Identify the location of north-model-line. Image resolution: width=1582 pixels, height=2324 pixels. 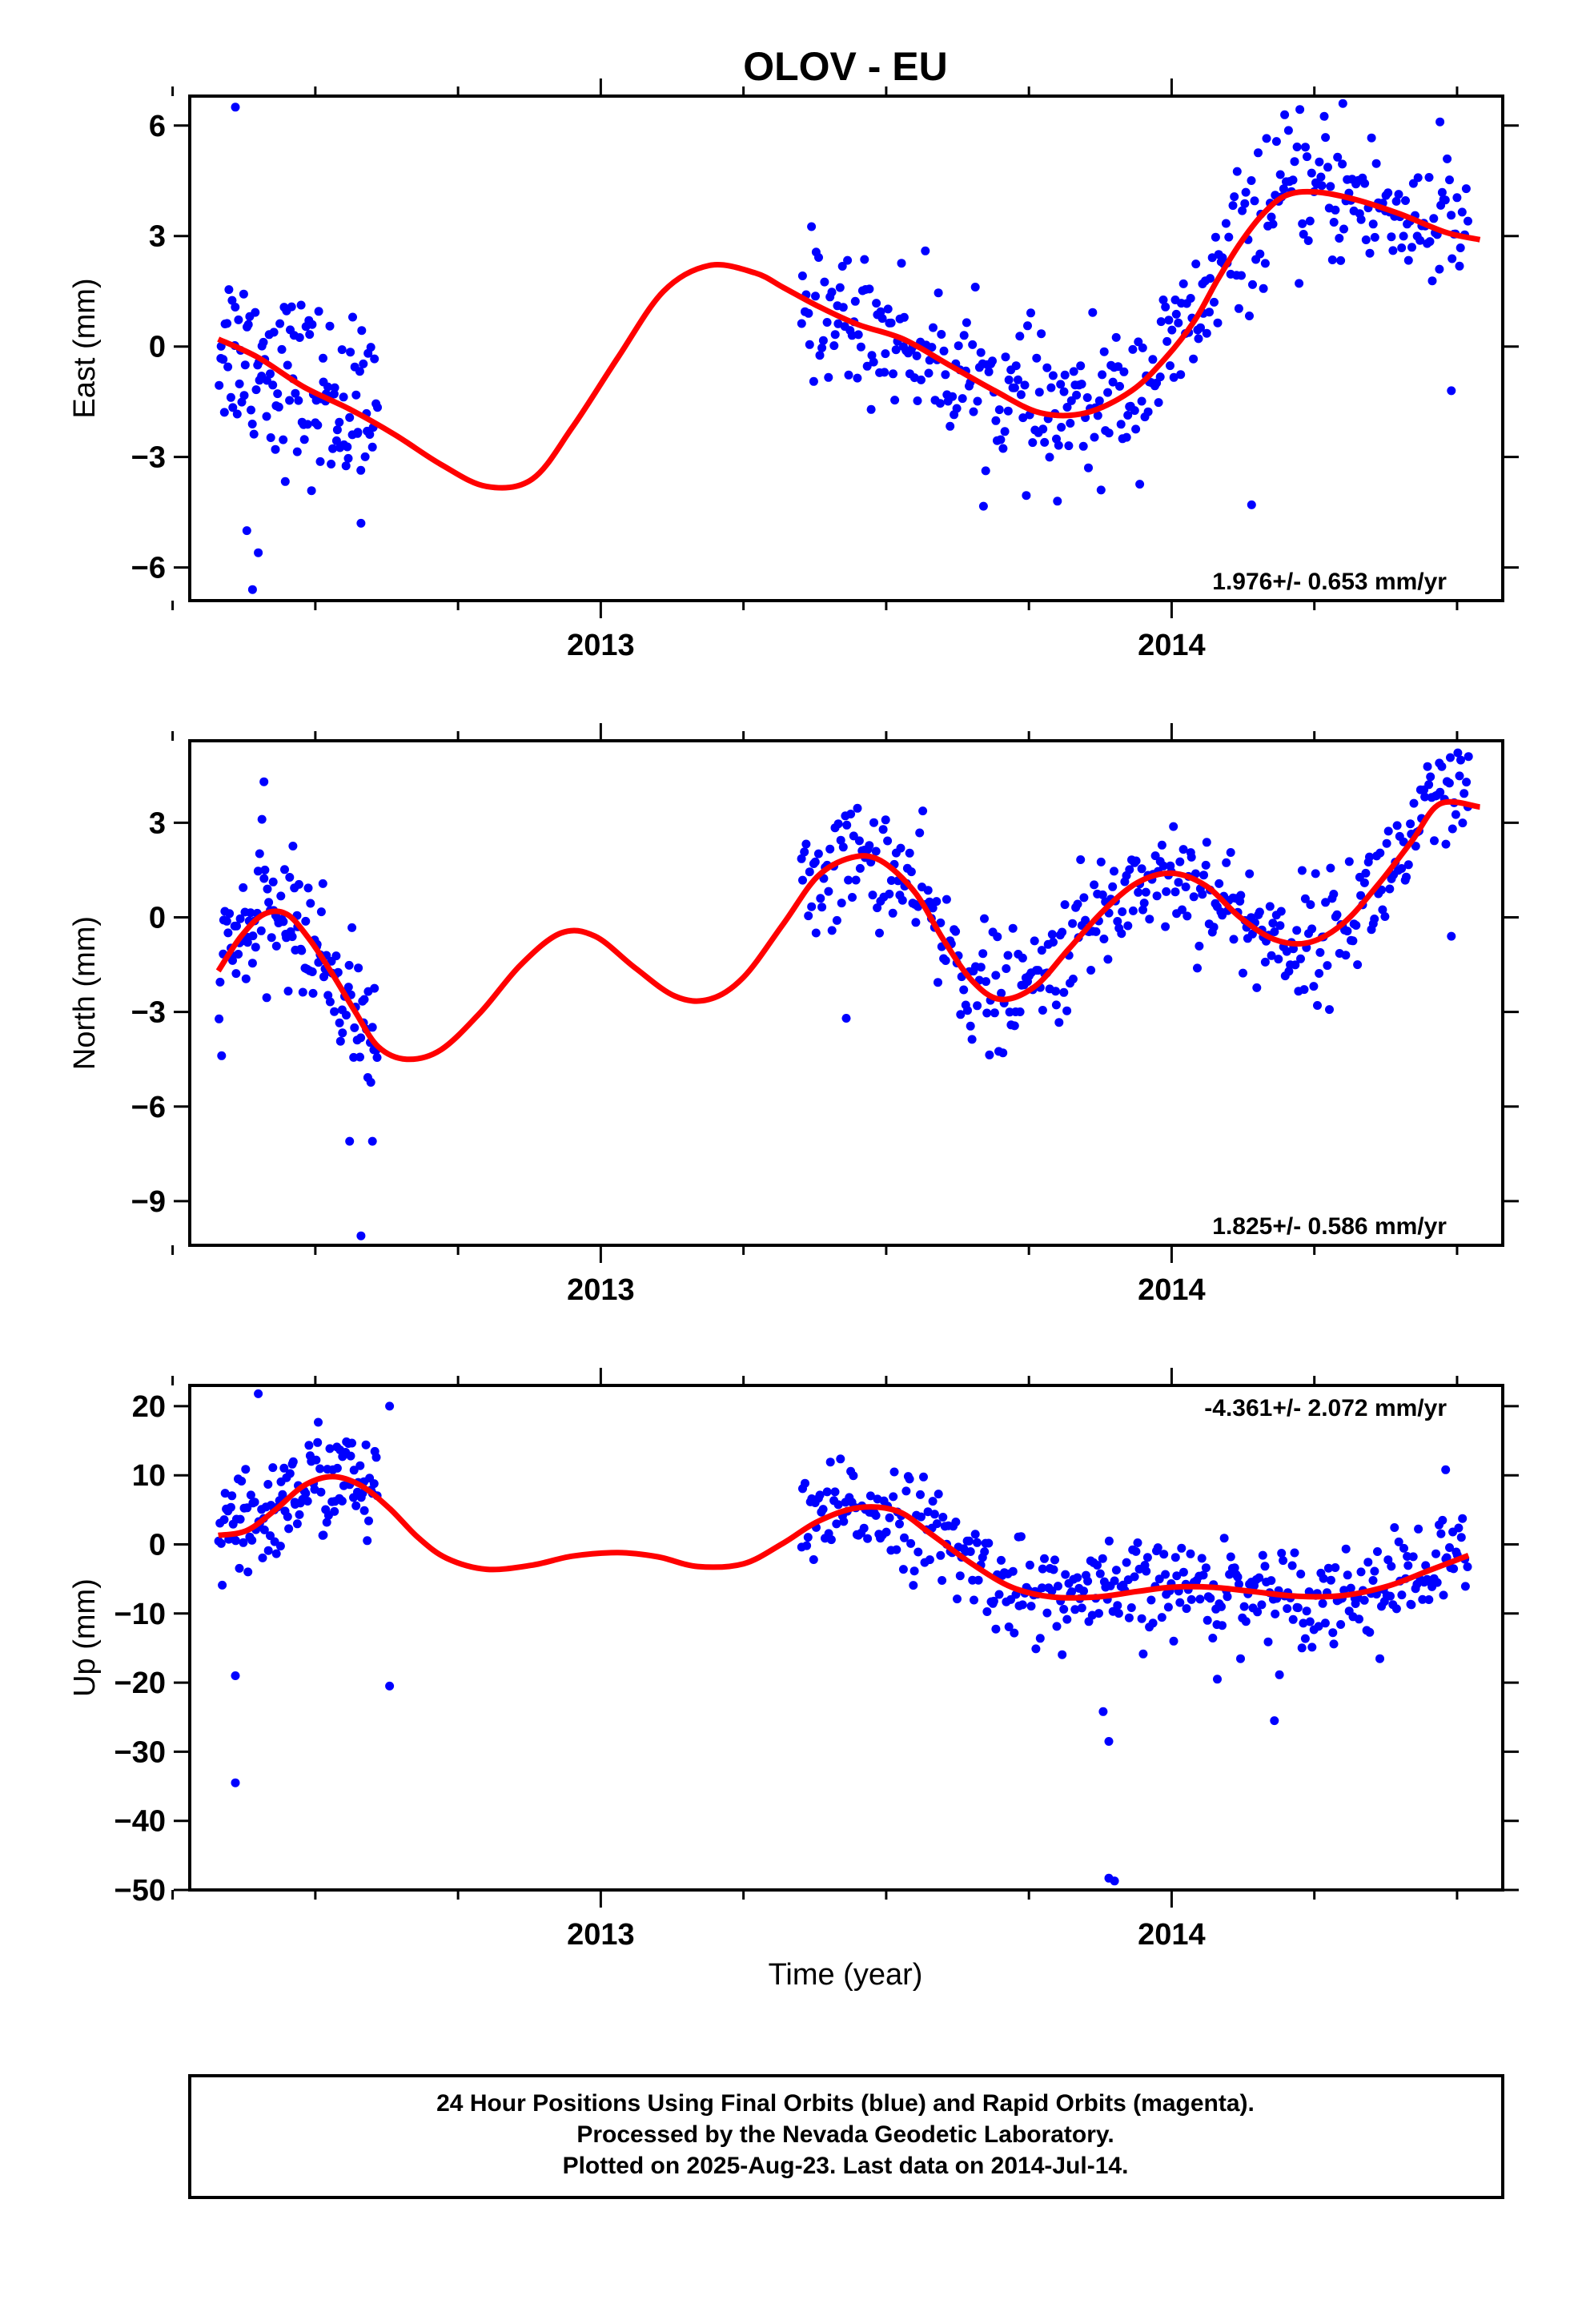
(848, 931).